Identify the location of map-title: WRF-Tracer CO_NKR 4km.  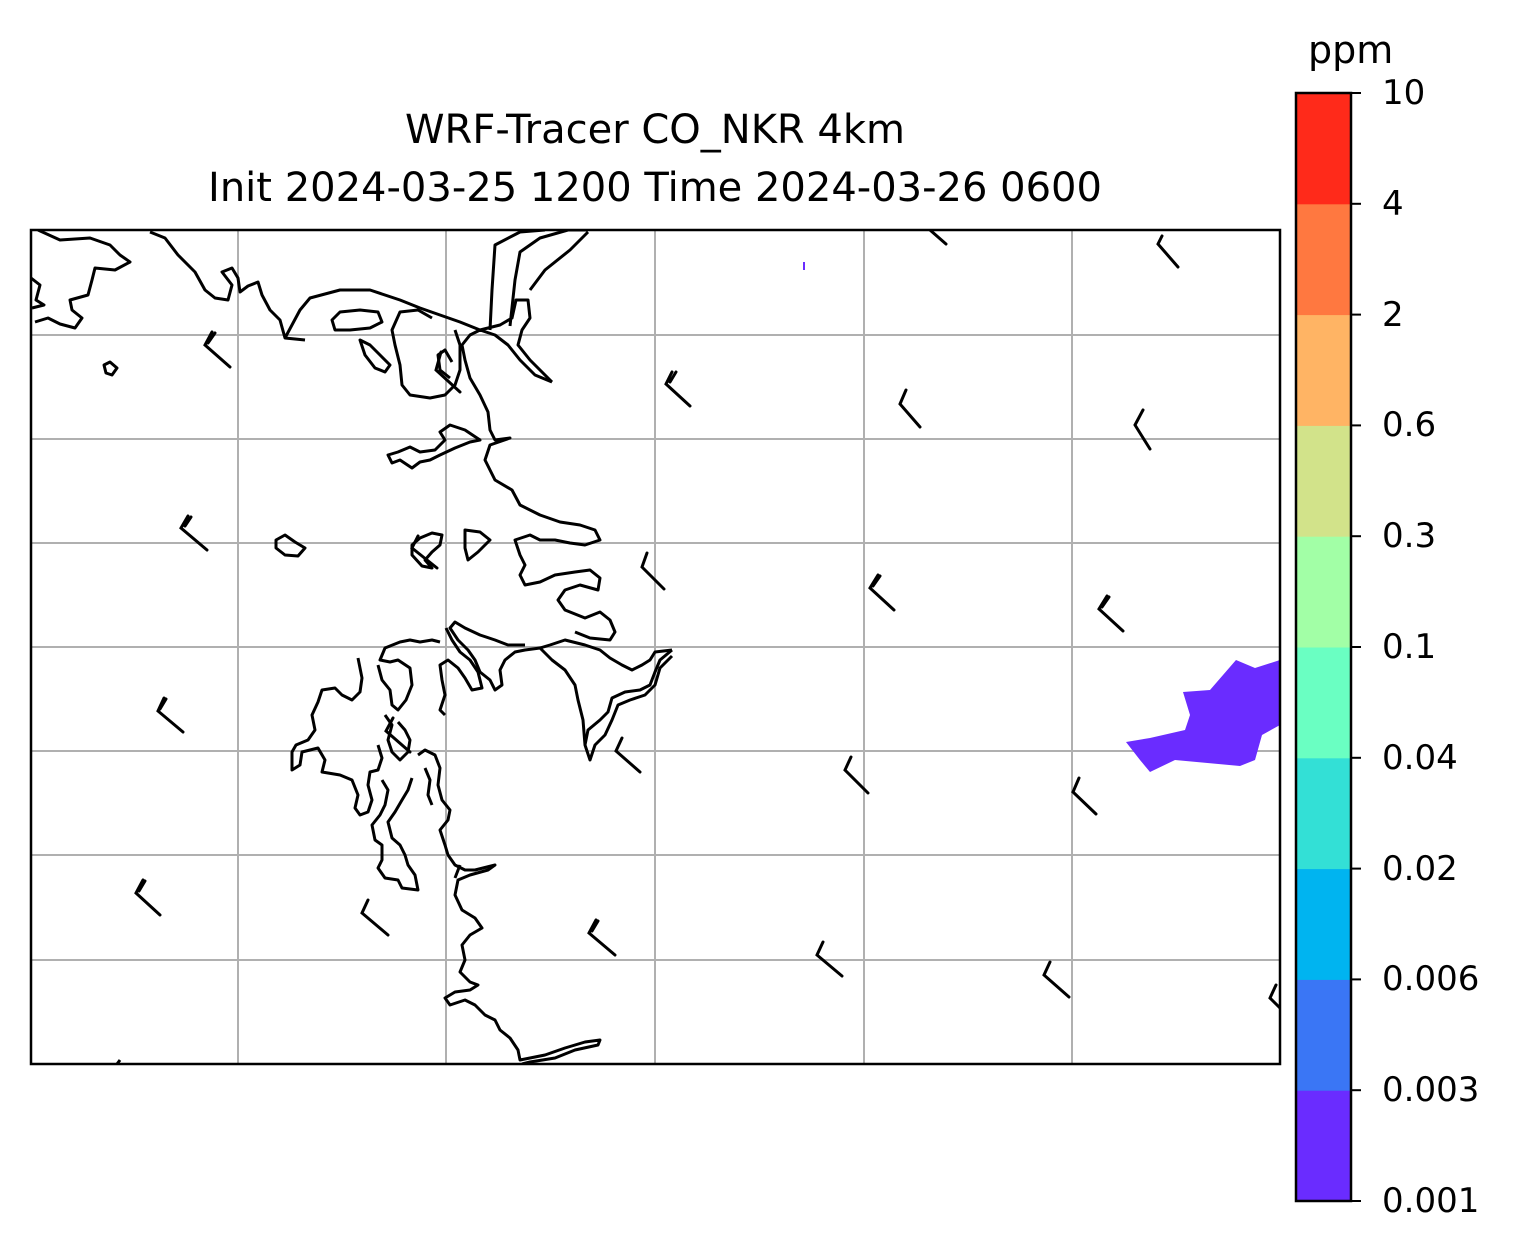
(655, 130).